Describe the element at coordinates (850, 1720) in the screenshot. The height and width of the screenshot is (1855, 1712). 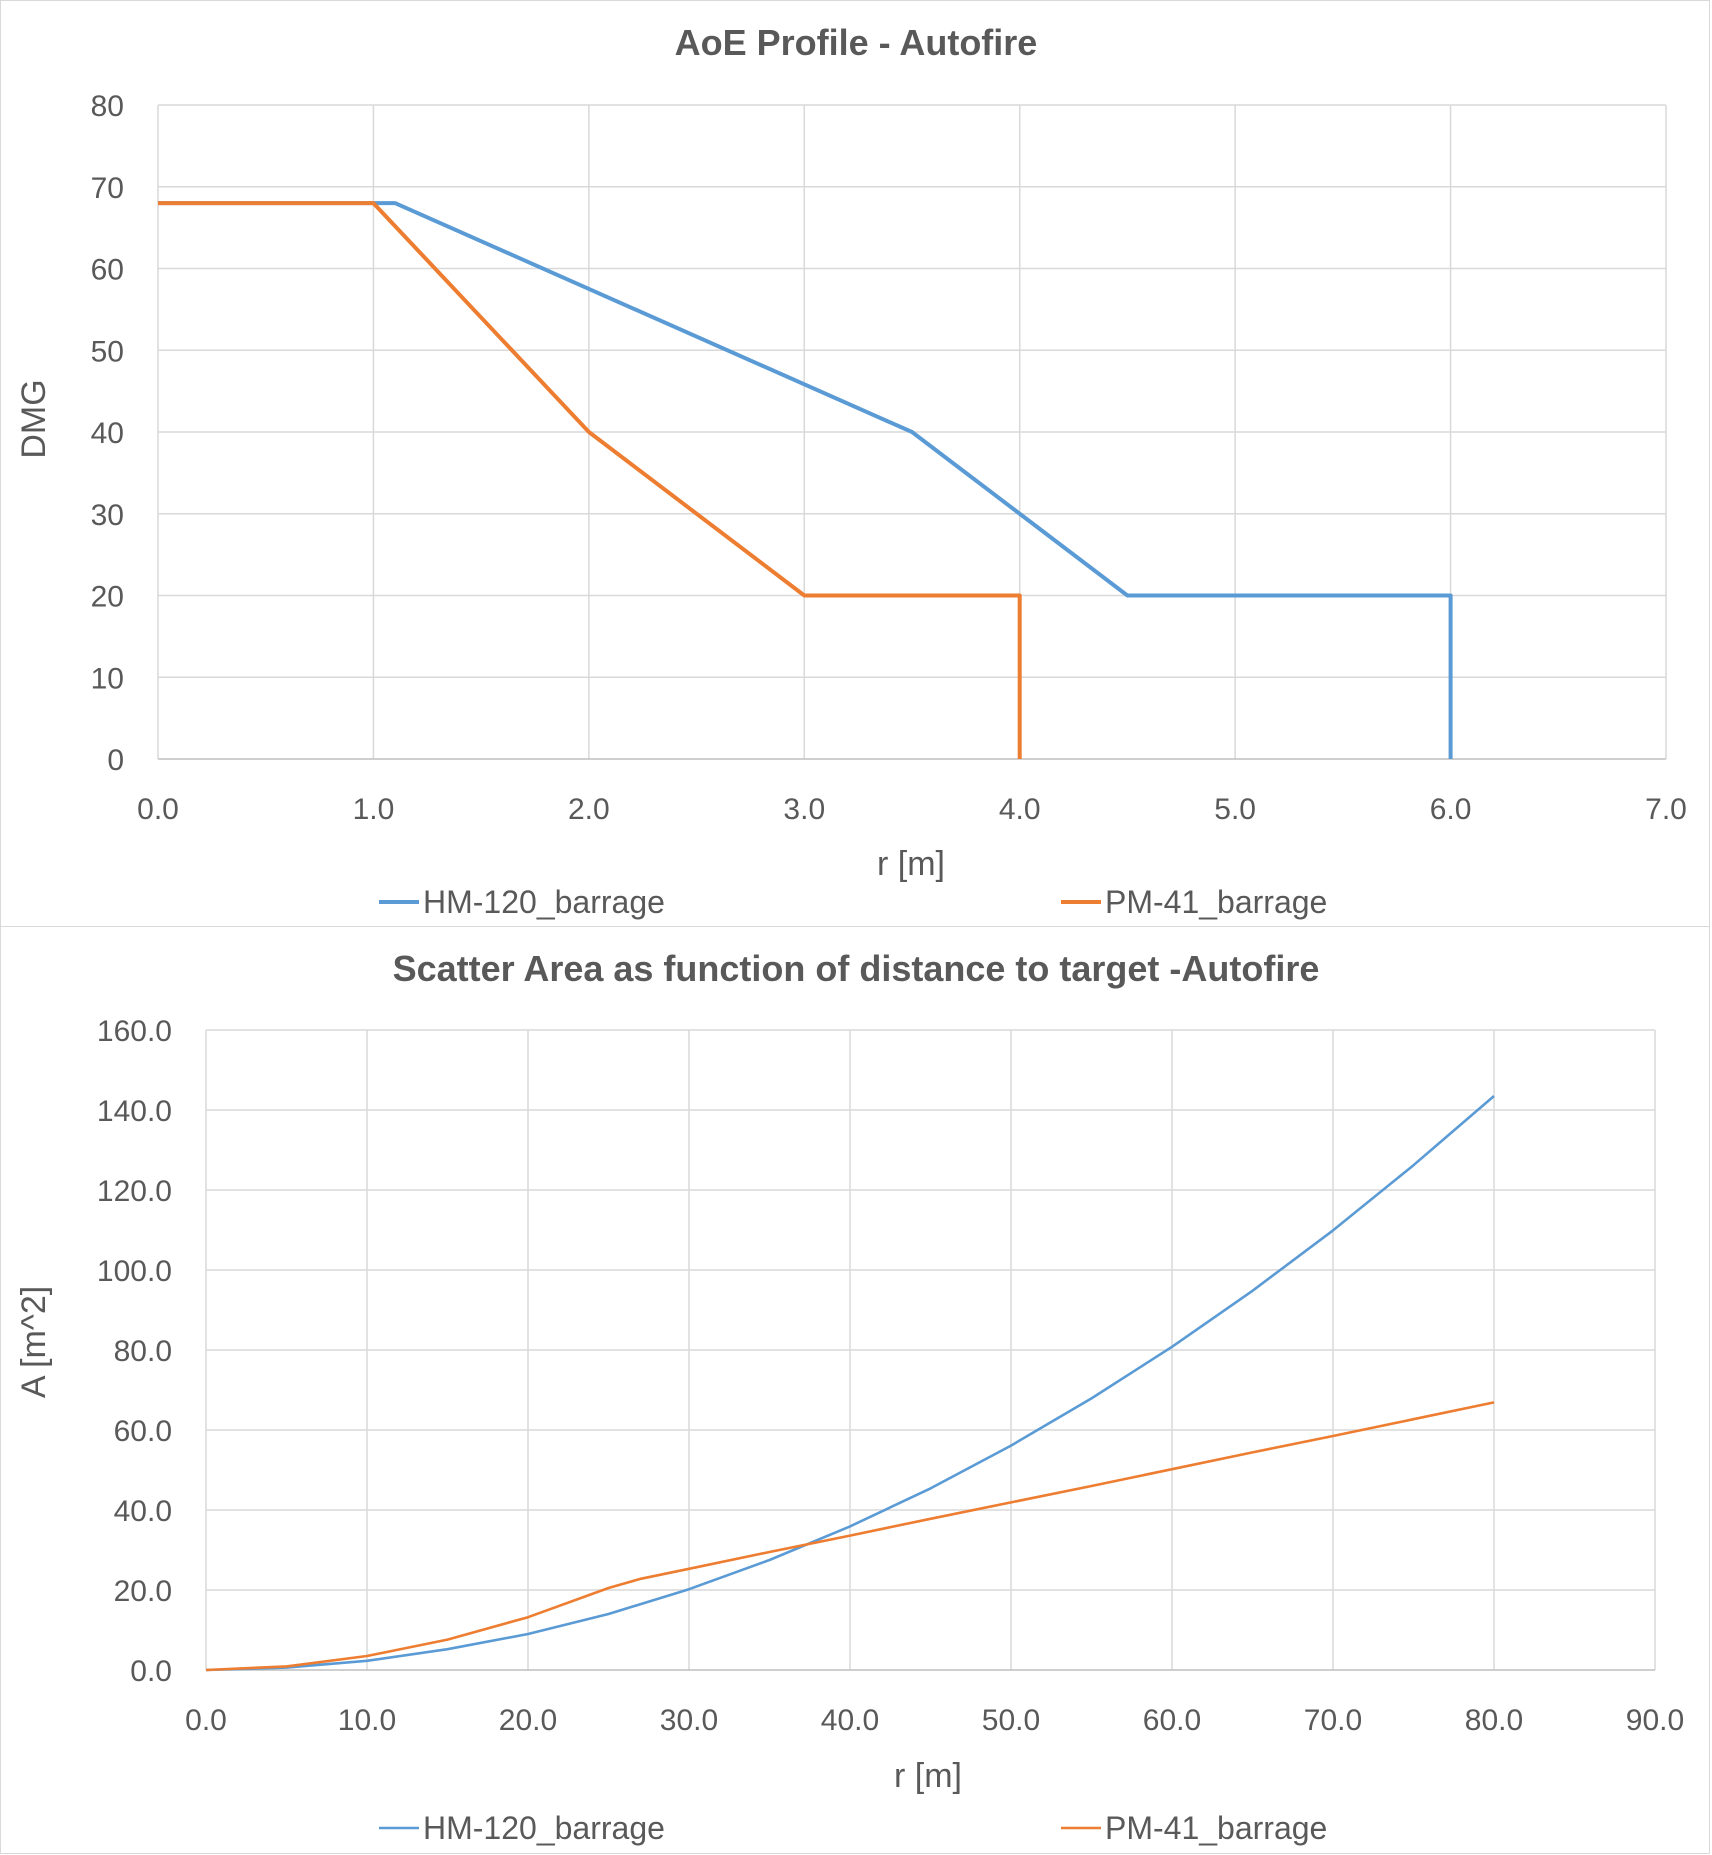
I see `x-tick-label: 40.0` at that location.